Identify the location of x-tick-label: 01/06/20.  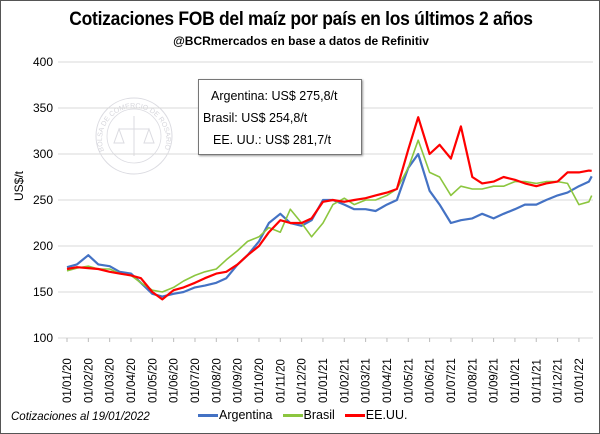
(175, 380).